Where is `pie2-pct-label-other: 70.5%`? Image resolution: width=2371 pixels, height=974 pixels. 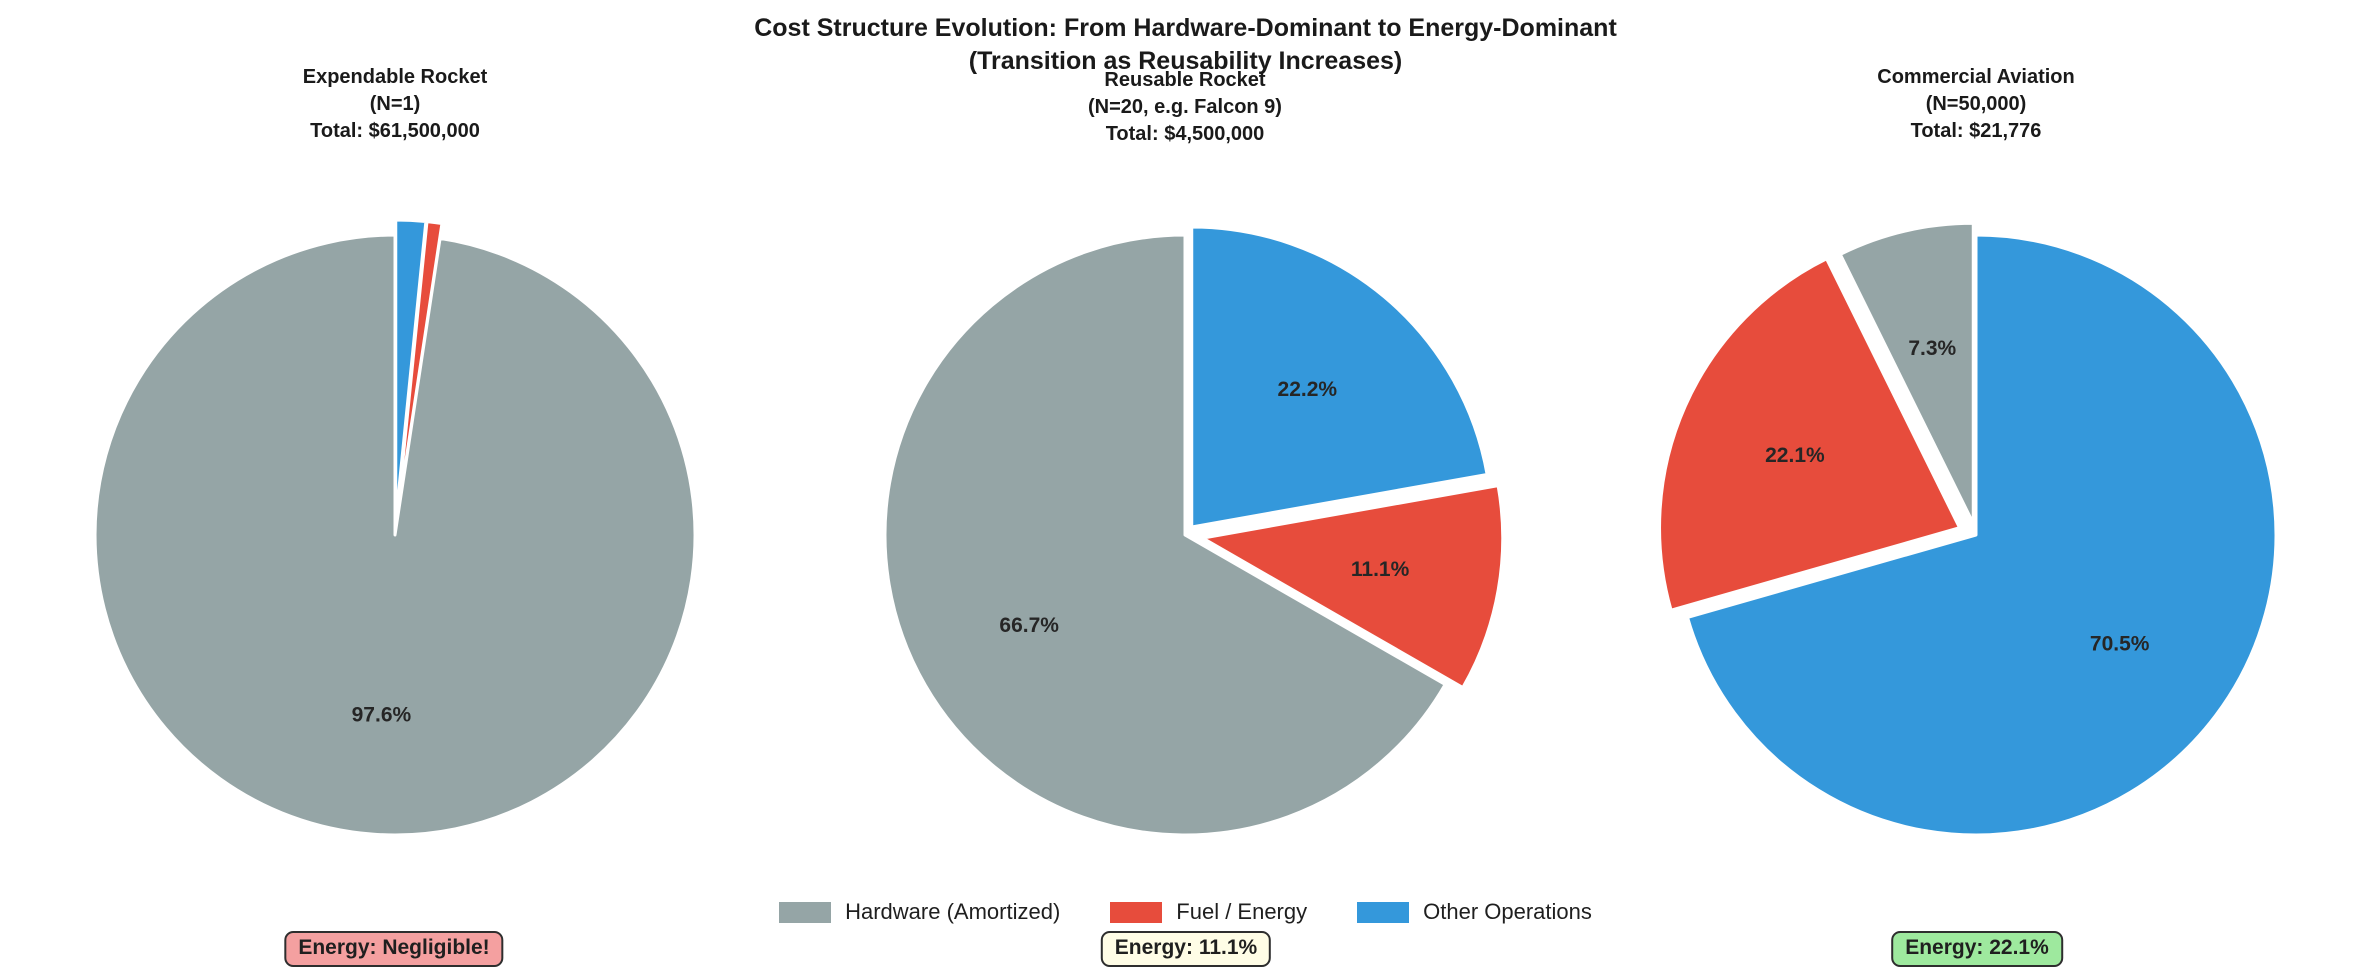 pie2-pct-label-other: 70.5% is located at coordinates (2120, 643).